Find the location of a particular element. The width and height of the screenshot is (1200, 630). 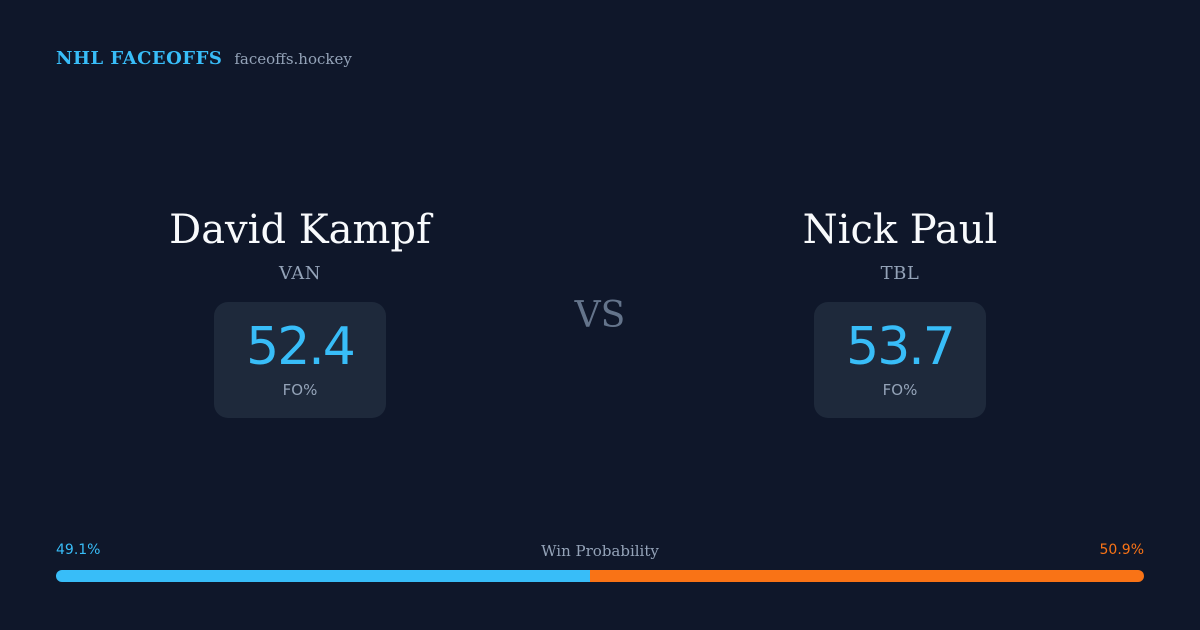

player-left-name: David Kampf is located at coordinates (300, 230).